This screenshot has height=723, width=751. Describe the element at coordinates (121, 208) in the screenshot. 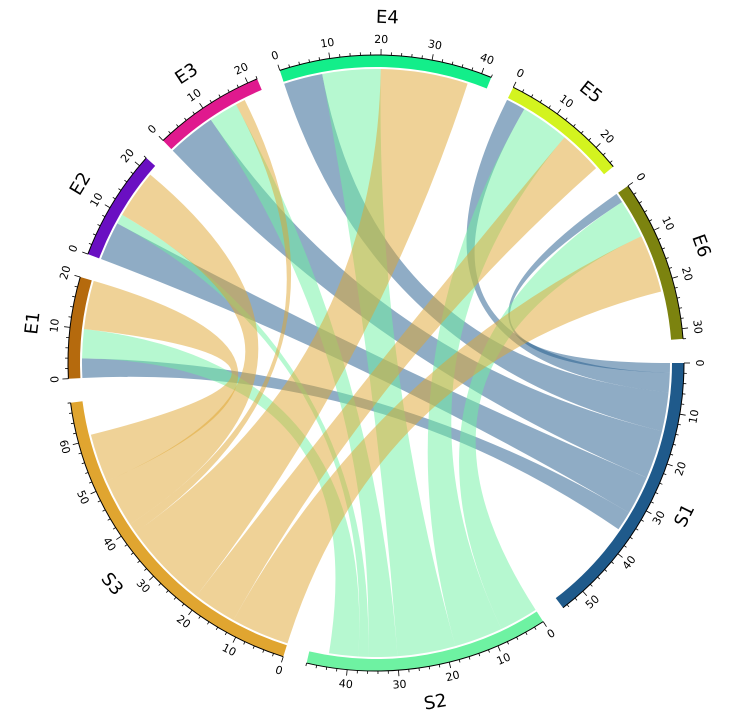

I see `sector-arc-e2` at that location.